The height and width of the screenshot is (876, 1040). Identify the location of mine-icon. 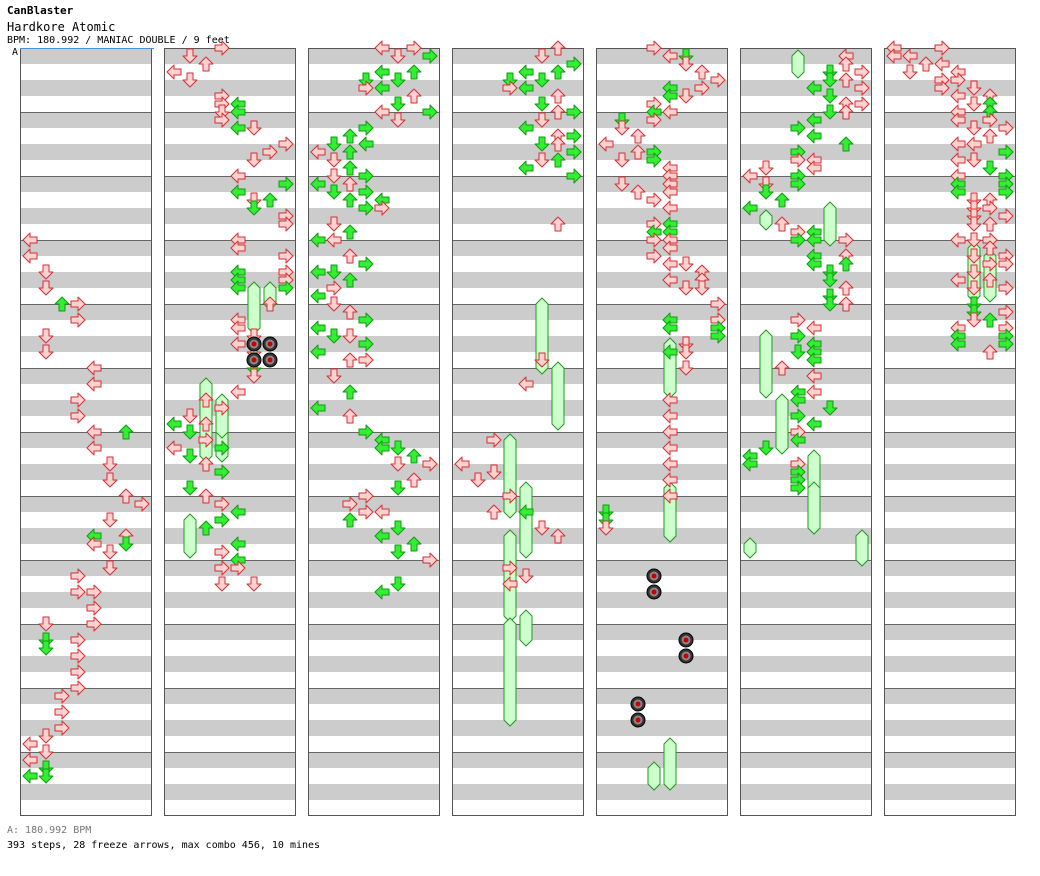
(654, 592).